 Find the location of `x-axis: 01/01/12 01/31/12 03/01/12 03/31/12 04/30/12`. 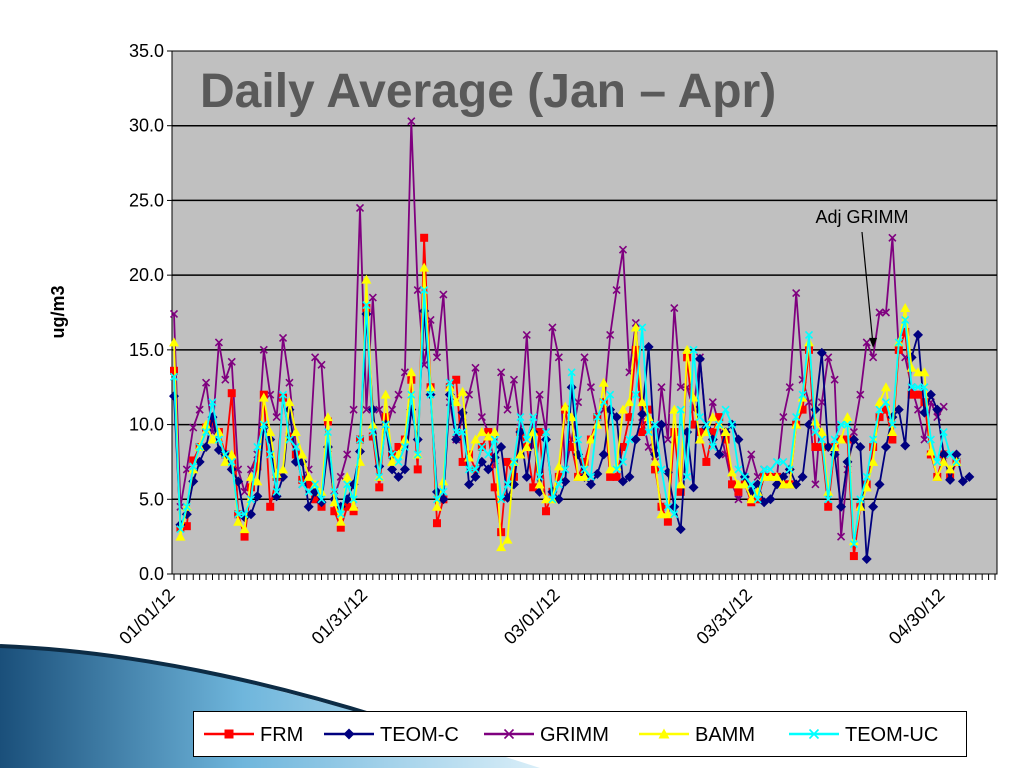

x-axis: 01/01/12 01/31/12 03/01/12 03/31/12 04/30/12 is located at coordinates (555, 611).